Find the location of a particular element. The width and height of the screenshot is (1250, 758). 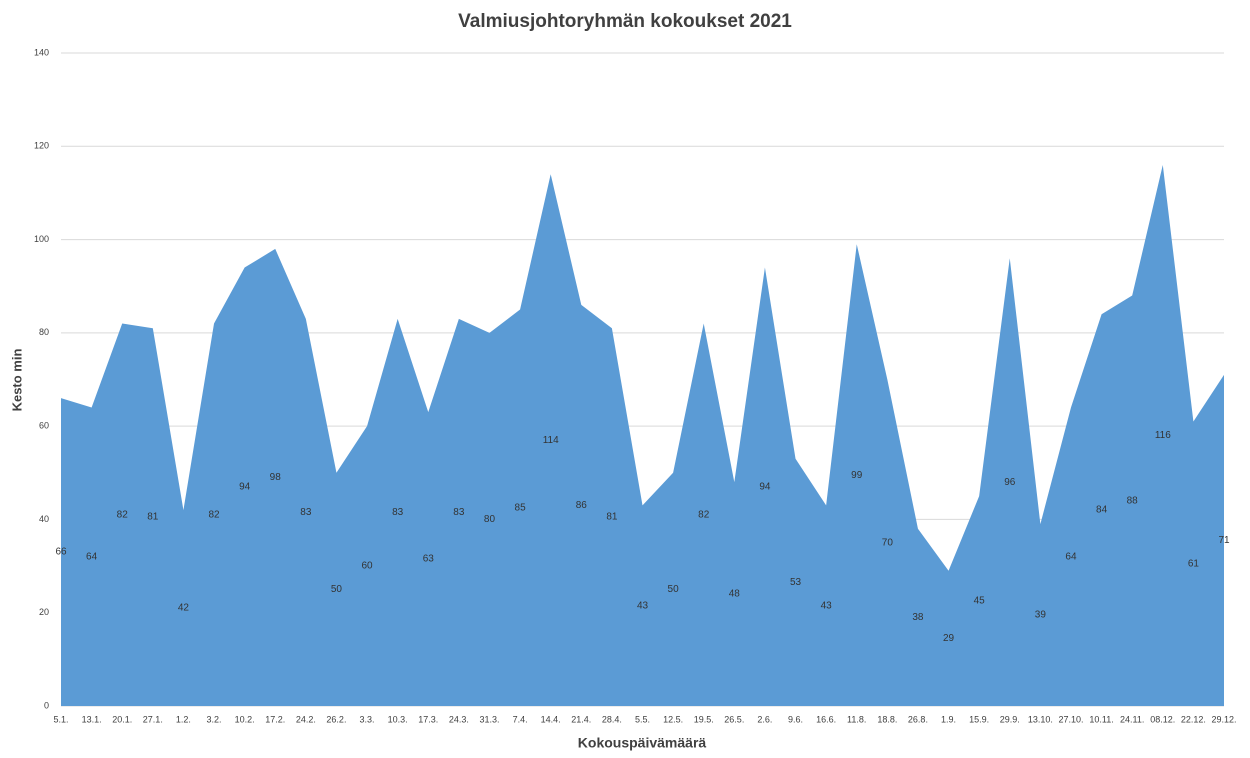

x-tick-label: 11.8. is located at coordinates (856, 719).